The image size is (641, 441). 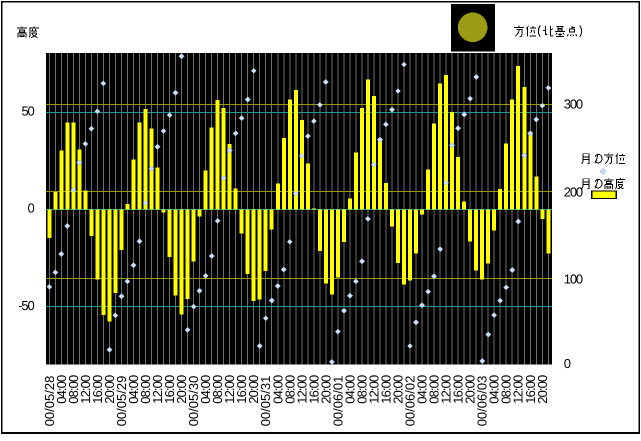 What do you see at coordinates (410, 401) in the screenshot?
I see `svg-text: 00/06/02` at bounding box center [410, 401].